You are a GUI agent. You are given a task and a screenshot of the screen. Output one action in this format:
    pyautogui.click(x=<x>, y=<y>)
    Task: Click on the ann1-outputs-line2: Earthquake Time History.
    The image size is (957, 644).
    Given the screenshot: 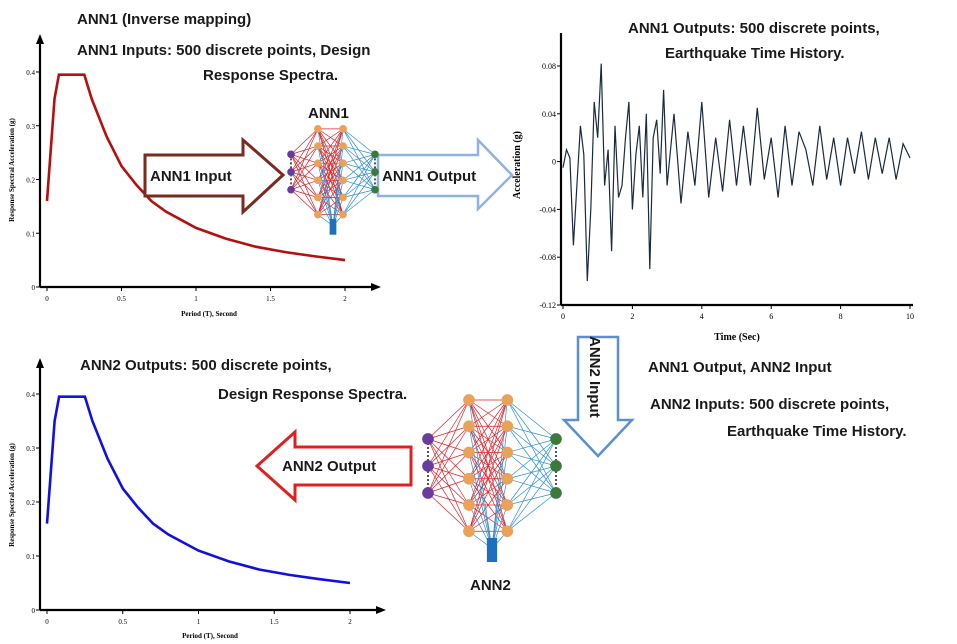 What is the action you would take?
    pyautogui.click(x=755, y=53)
    